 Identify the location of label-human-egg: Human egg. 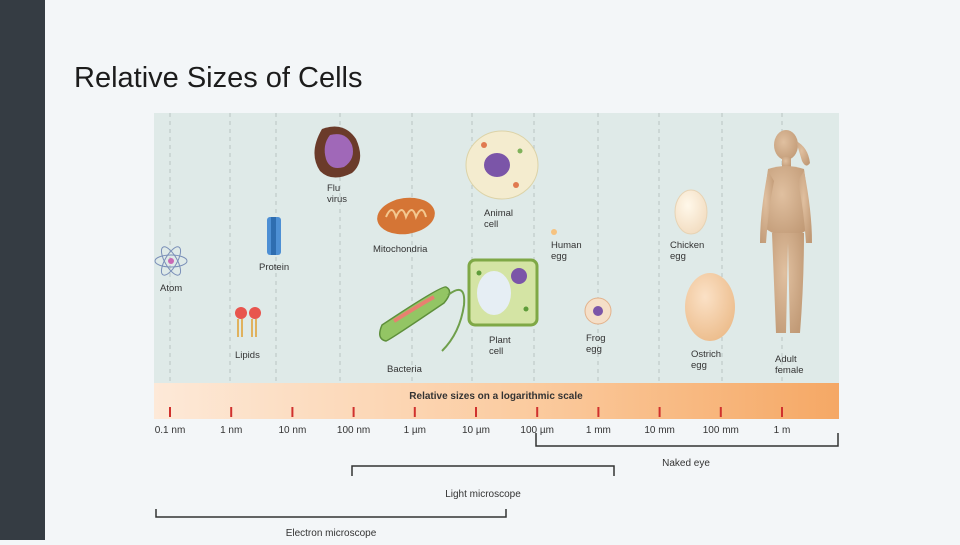
(566, 251).